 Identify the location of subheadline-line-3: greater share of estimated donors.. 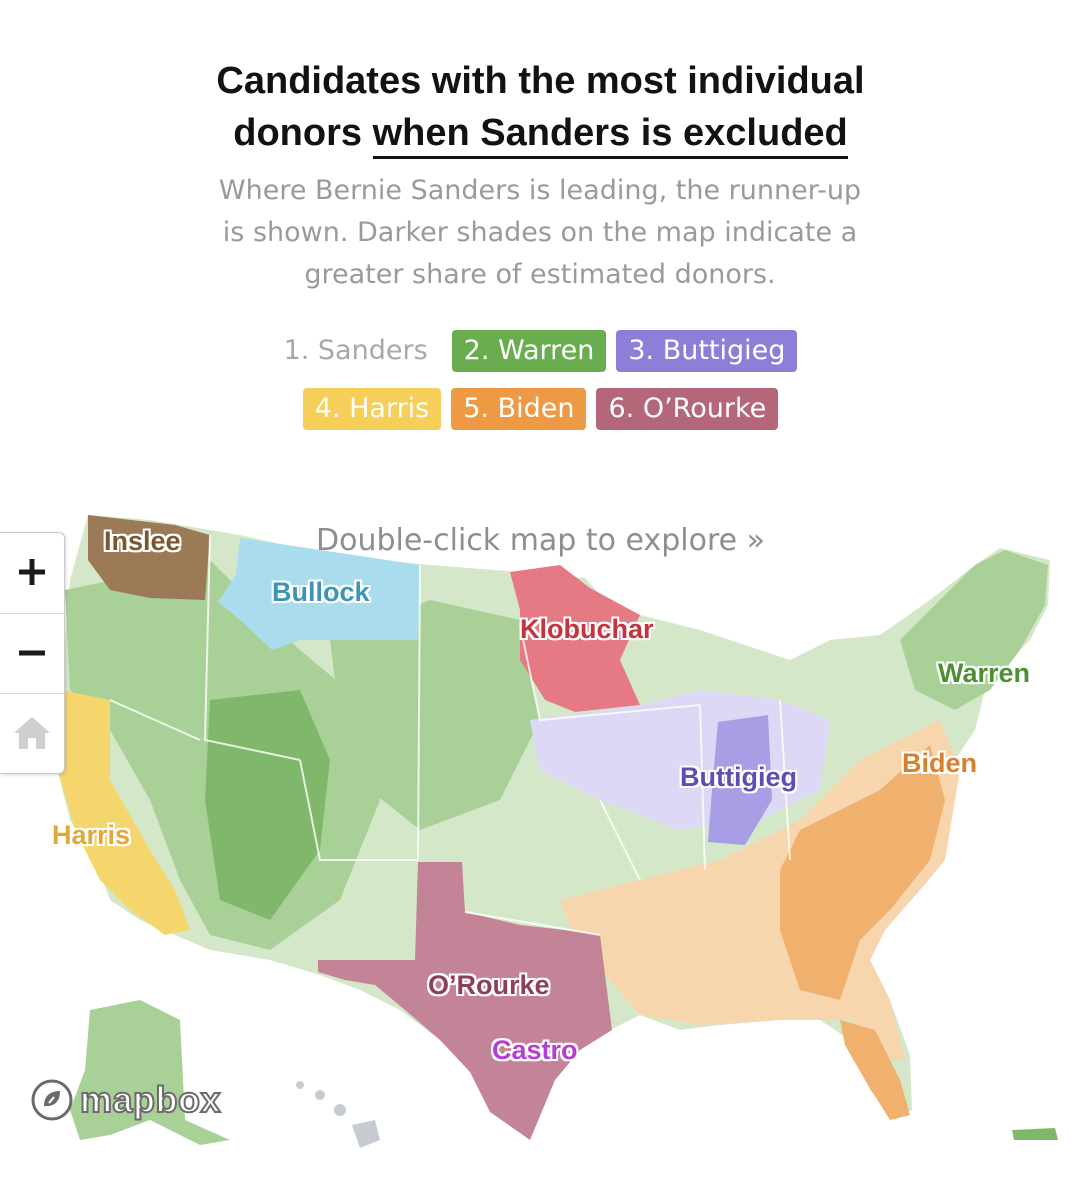
(540, 274).